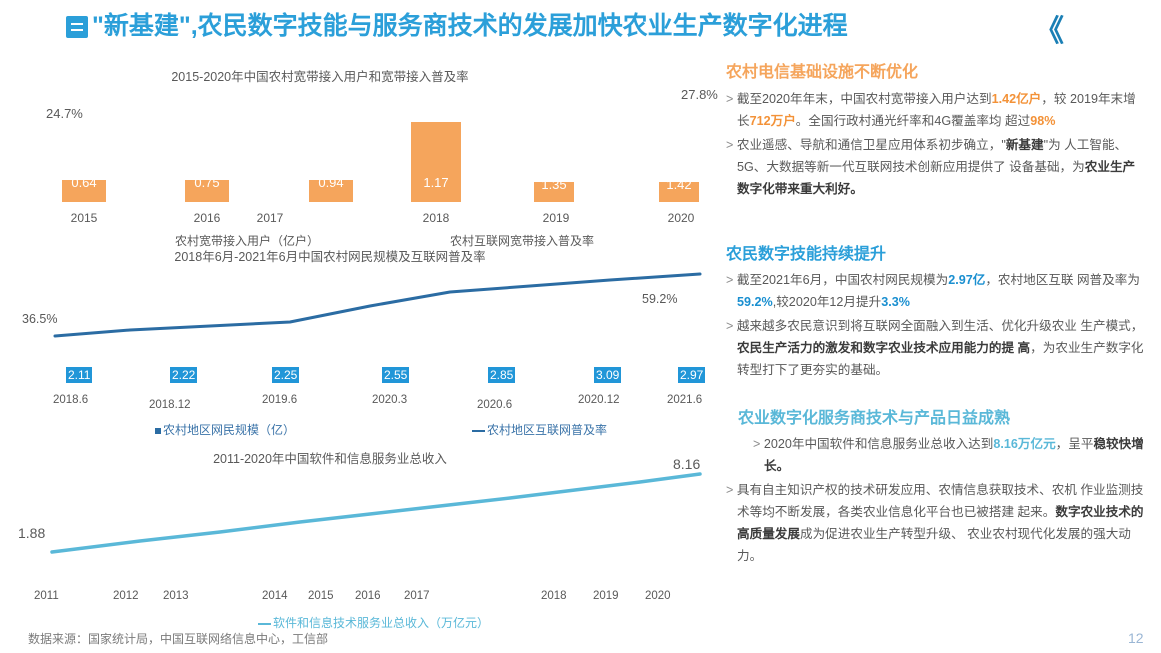 This screenshot has height=653, width=1161. I want to click on chart2-legend-rate-label: 农村地区互联网普及率, so click(547, 430).